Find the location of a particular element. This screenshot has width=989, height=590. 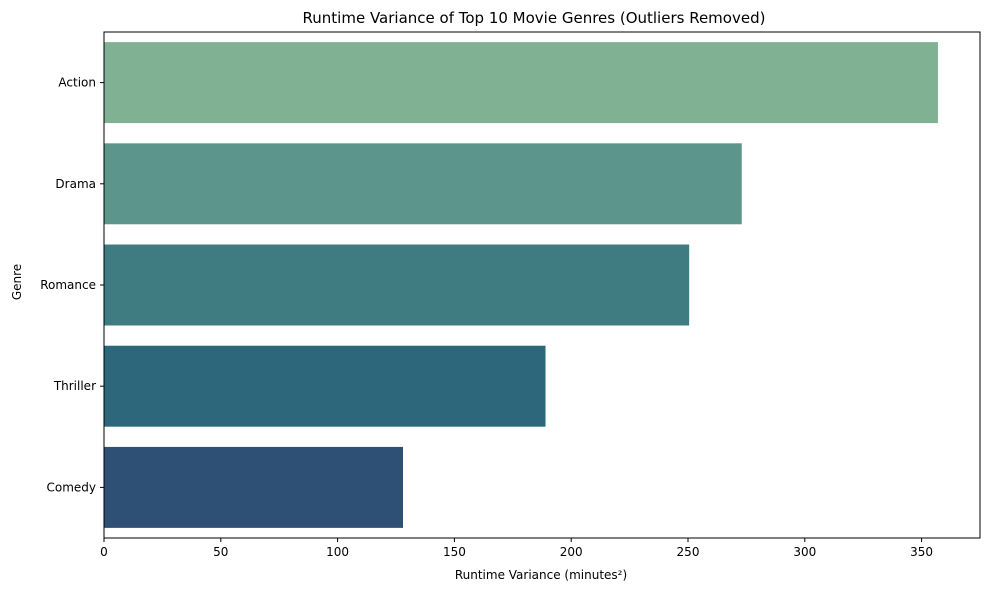

x-tick-label: 0 is located at coordinates (104, 552).